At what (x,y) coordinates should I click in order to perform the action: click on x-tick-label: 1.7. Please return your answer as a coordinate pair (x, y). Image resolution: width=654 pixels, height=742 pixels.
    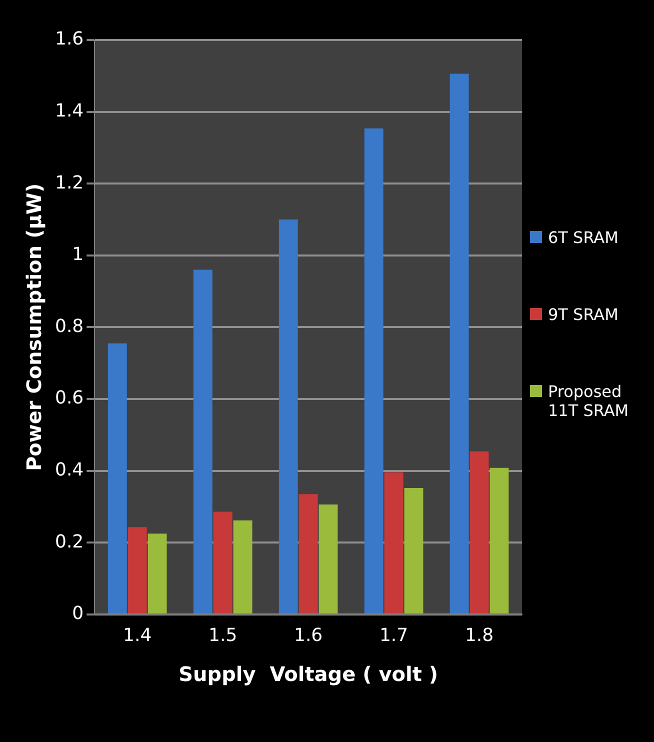
    Looking at the image, I should click on (393, 635).